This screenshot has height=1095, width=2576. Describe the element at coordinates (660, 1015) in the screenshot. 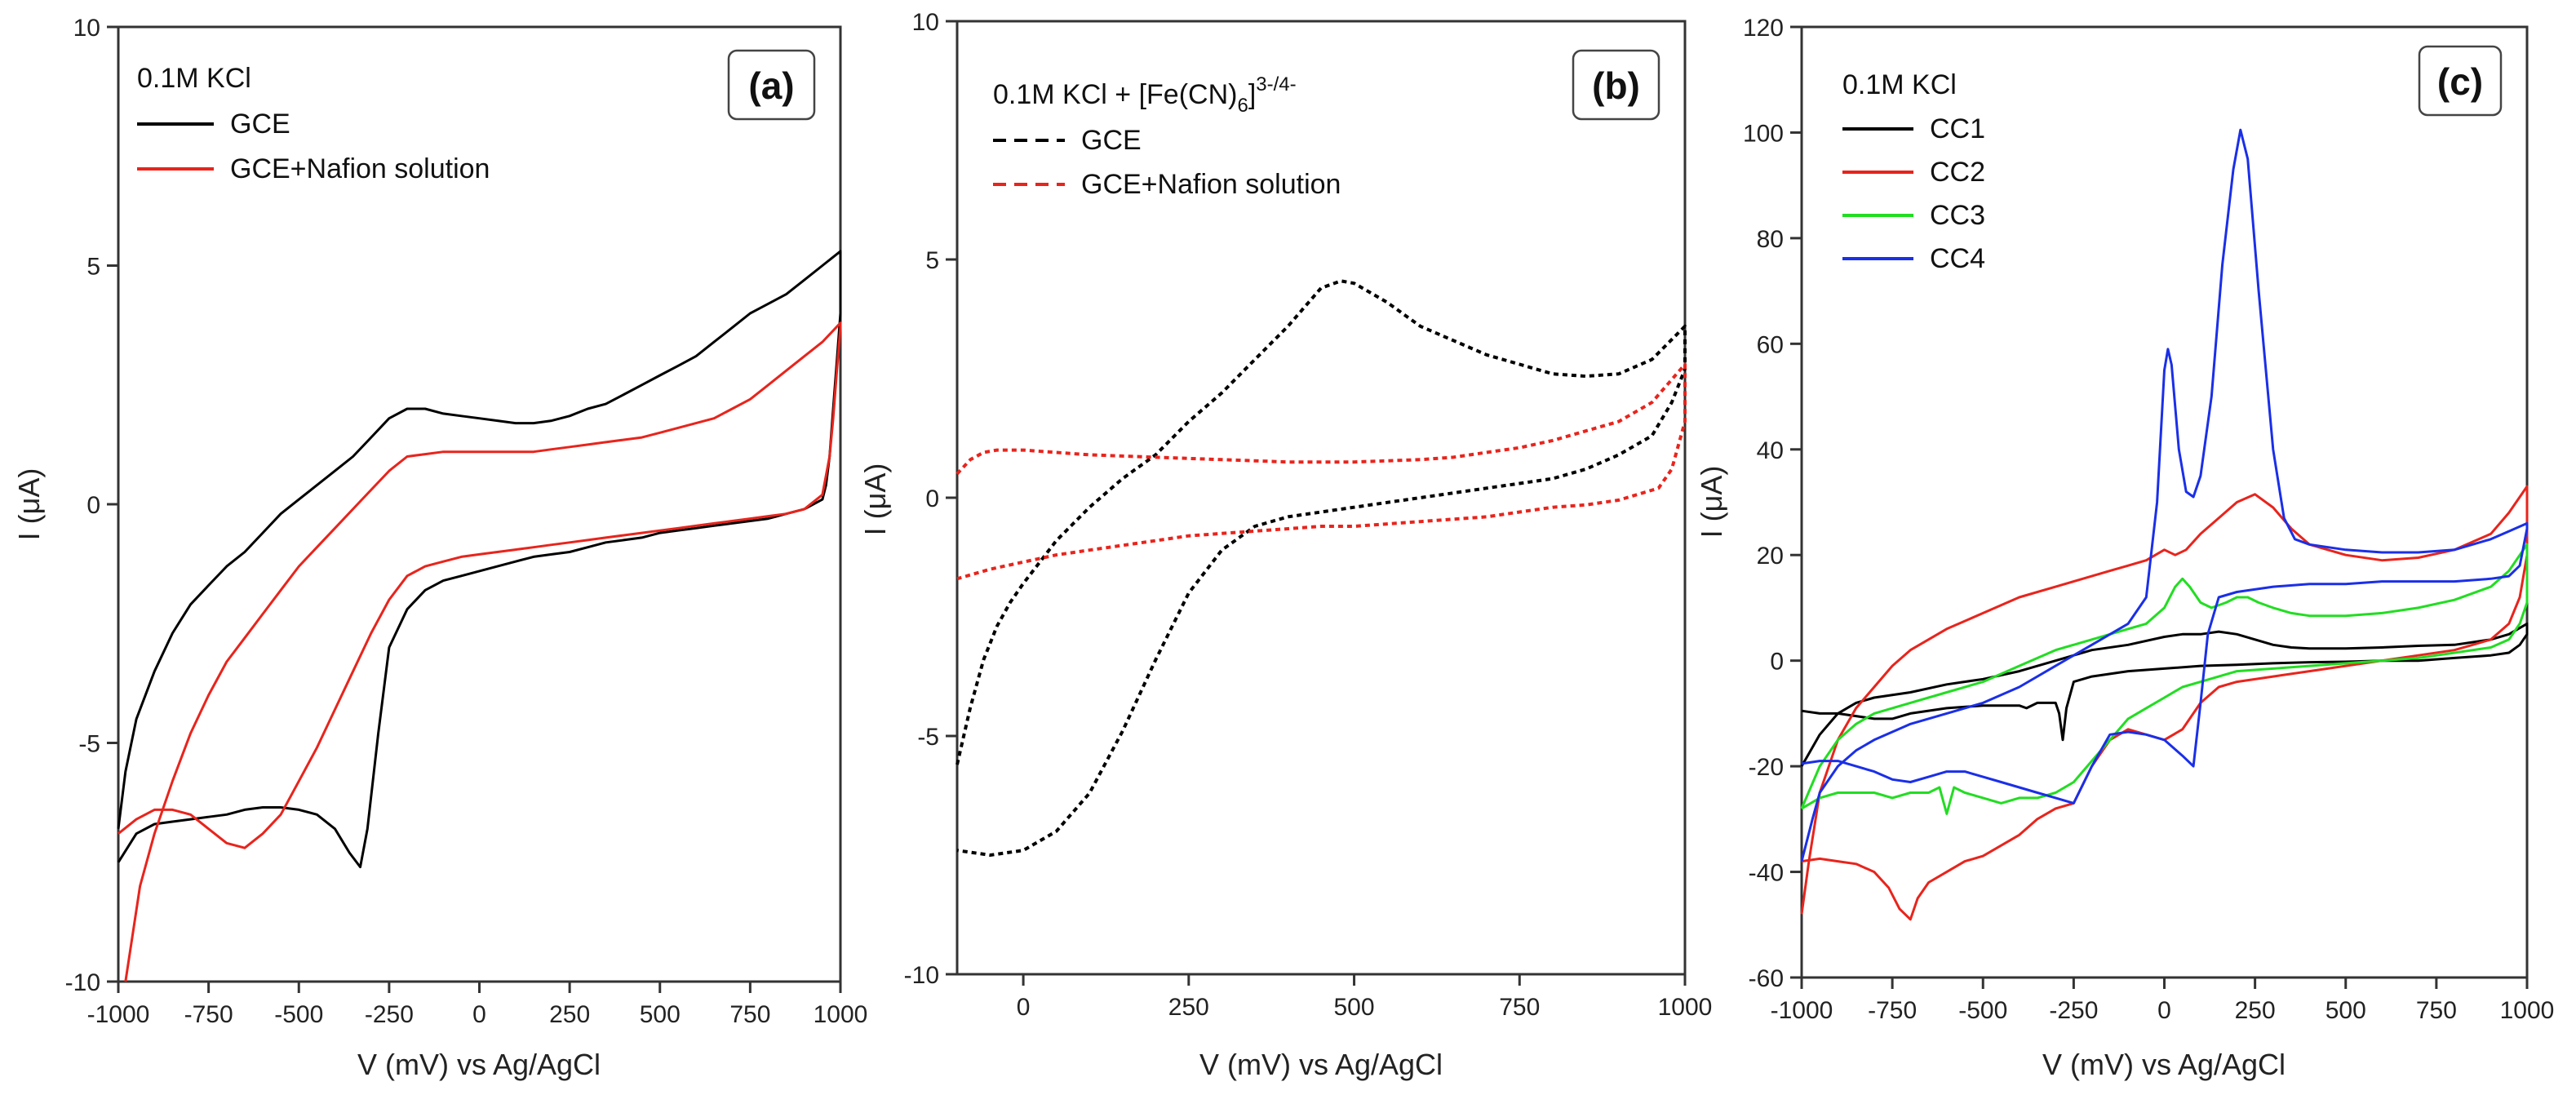

I see `panel-a-x-tick-label: 500` at that location.